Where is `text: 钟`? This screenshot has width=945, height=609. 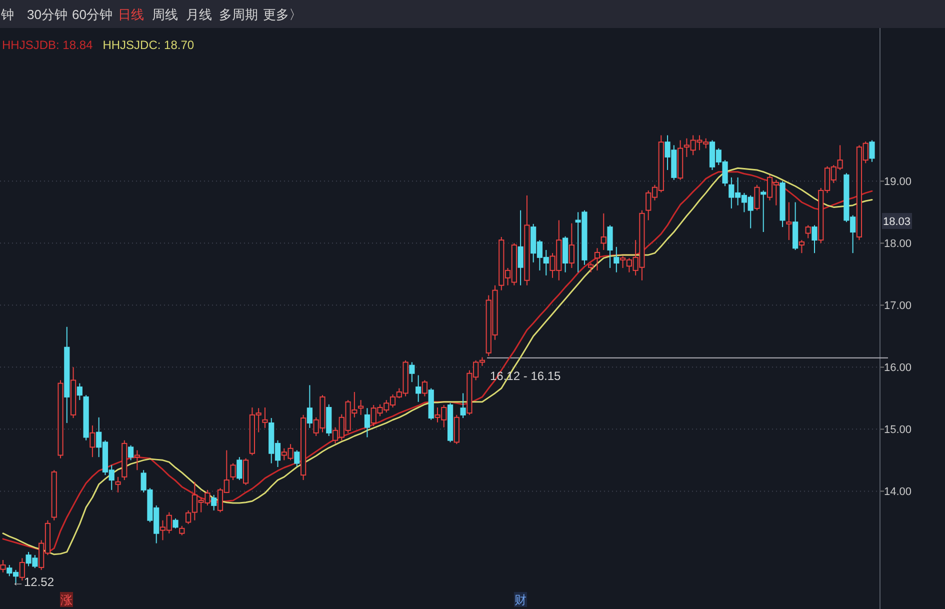 text: 钟 is located at coordinates (7, 14).